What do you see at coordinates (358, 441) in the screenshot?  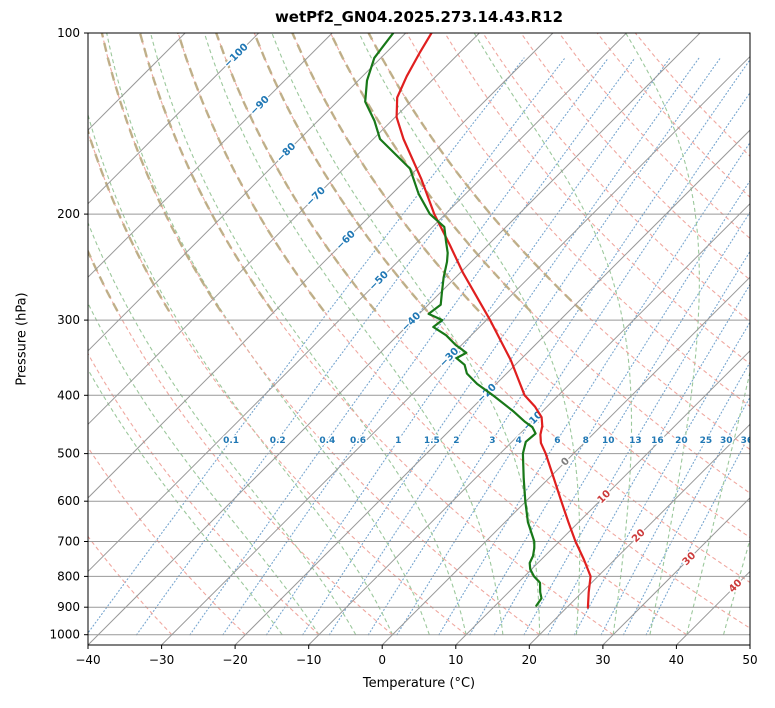 I see `mixing-ratio-label: 0.6` at bounding box center [358, 441].